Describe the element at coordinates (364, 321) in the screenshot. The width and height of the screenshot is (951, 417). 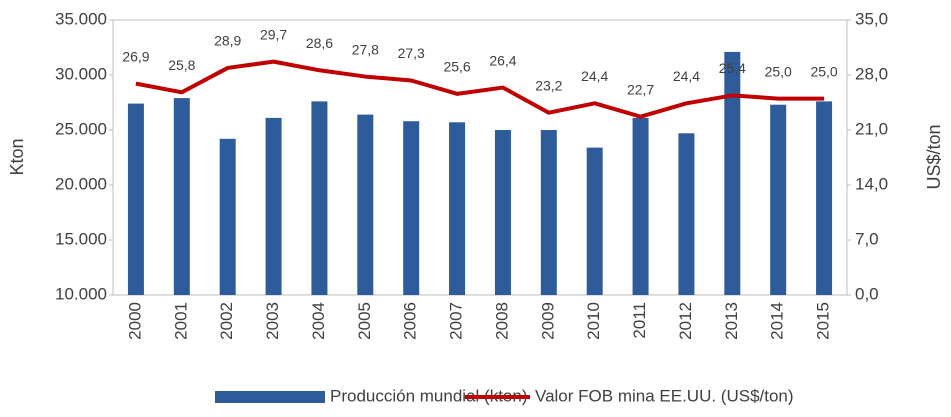
I see `x-tick-label: 2005` at that location.